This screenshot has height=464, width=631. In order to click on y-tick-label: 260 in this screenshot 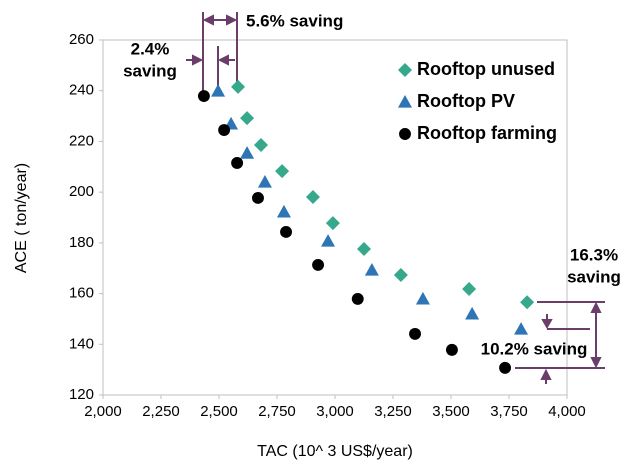, I will do `click(81, 39)`.